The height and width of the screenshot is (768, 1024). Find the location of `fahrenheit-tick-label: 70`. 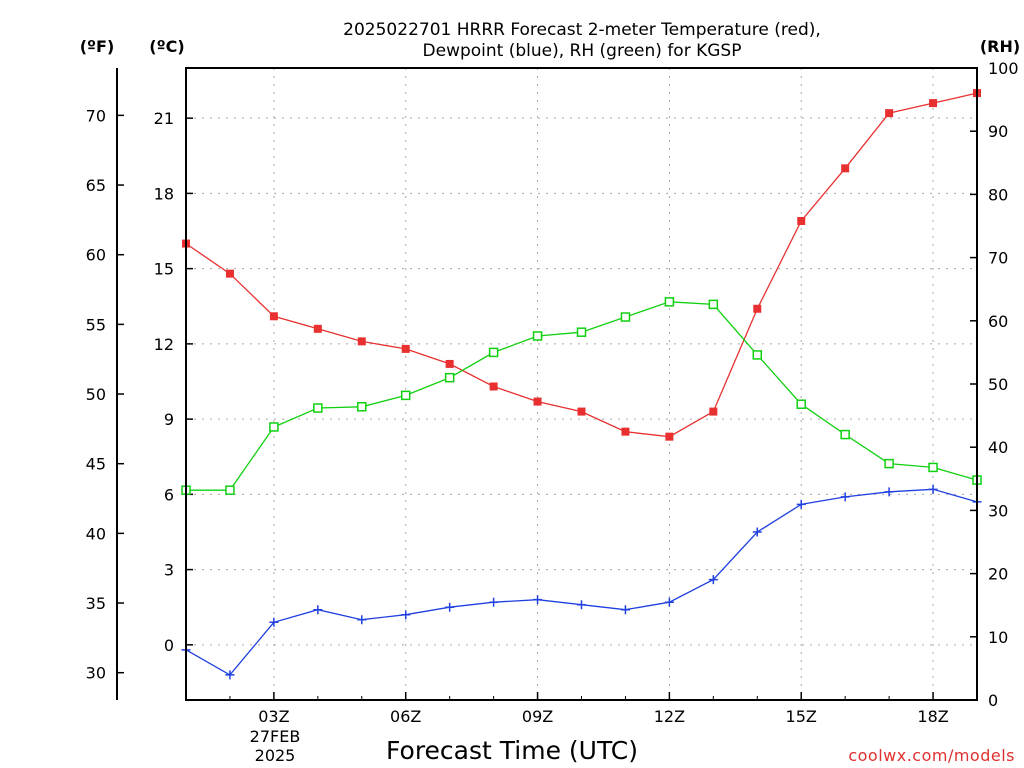

fahrenheit-tick-label: 70 is located at coordinates (96, 115).